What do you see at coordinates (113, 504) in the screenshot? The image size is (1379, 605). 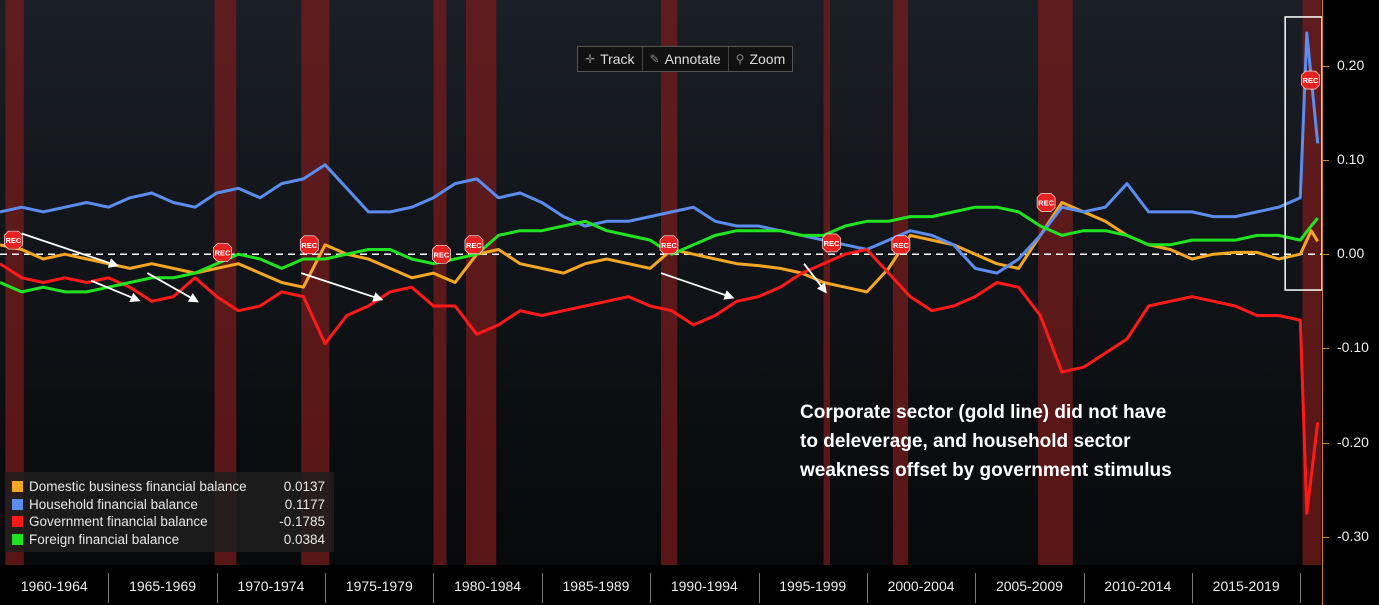 I see `legend-series-name: Household financial balance` at bounding box center [113, 504].